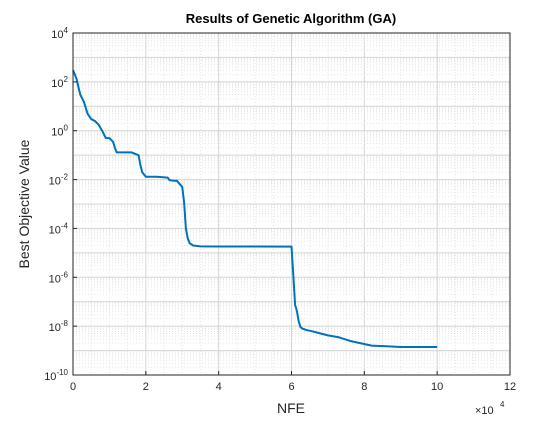  Describe the element at coordinates (73, 387) in the screenshot. I see `x-tick-label: 0` at that location.